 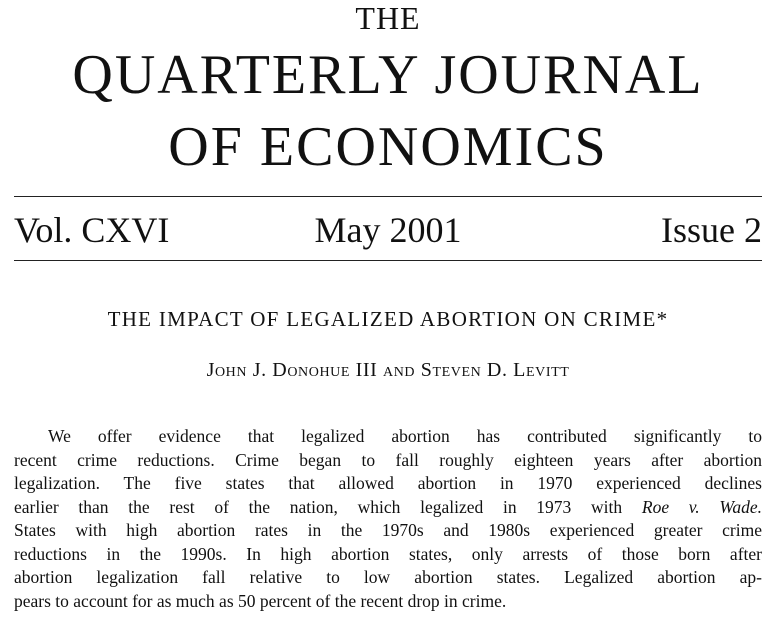 I want to click on issue-info-line: May 2001 Vol. CXVI Issue 2, so click(x=388, y=230).